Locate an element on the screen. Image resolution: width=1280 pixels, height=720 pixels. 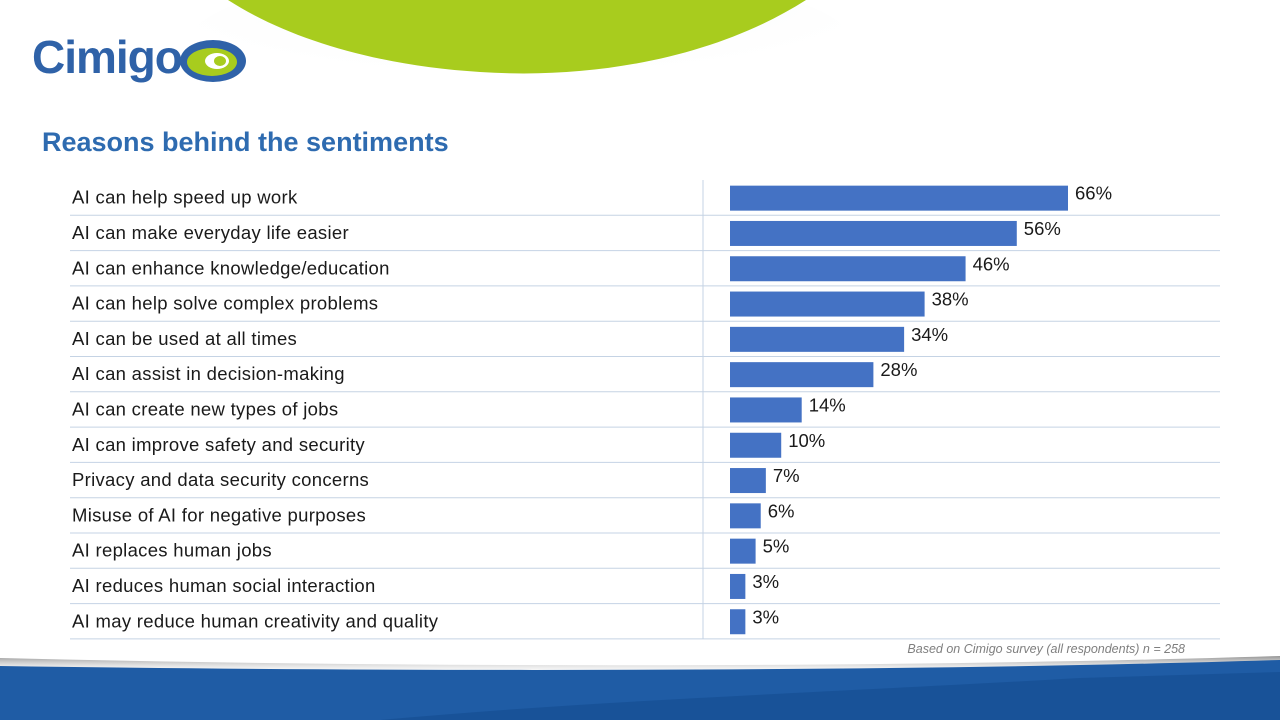
category-label: AI can assist in decision-making is located at coordinates (208, 373).